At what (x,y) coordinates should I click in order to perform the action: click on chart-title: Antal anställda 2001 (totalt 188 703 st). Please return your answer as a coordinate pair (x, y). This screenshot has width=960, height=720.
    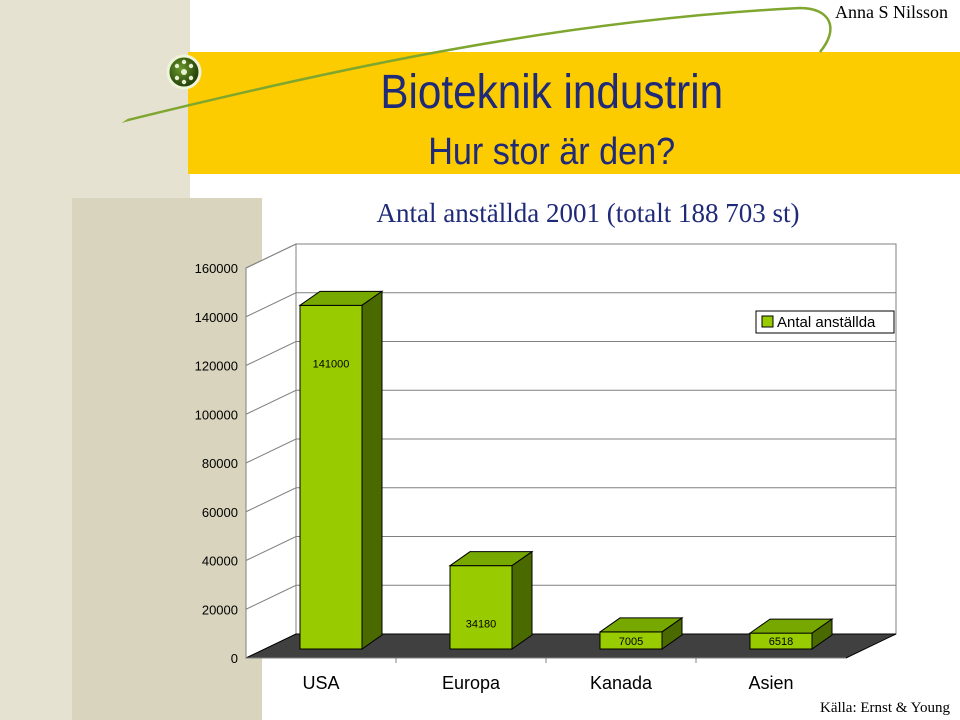
    Looking at the image, I should click on (588, 213).